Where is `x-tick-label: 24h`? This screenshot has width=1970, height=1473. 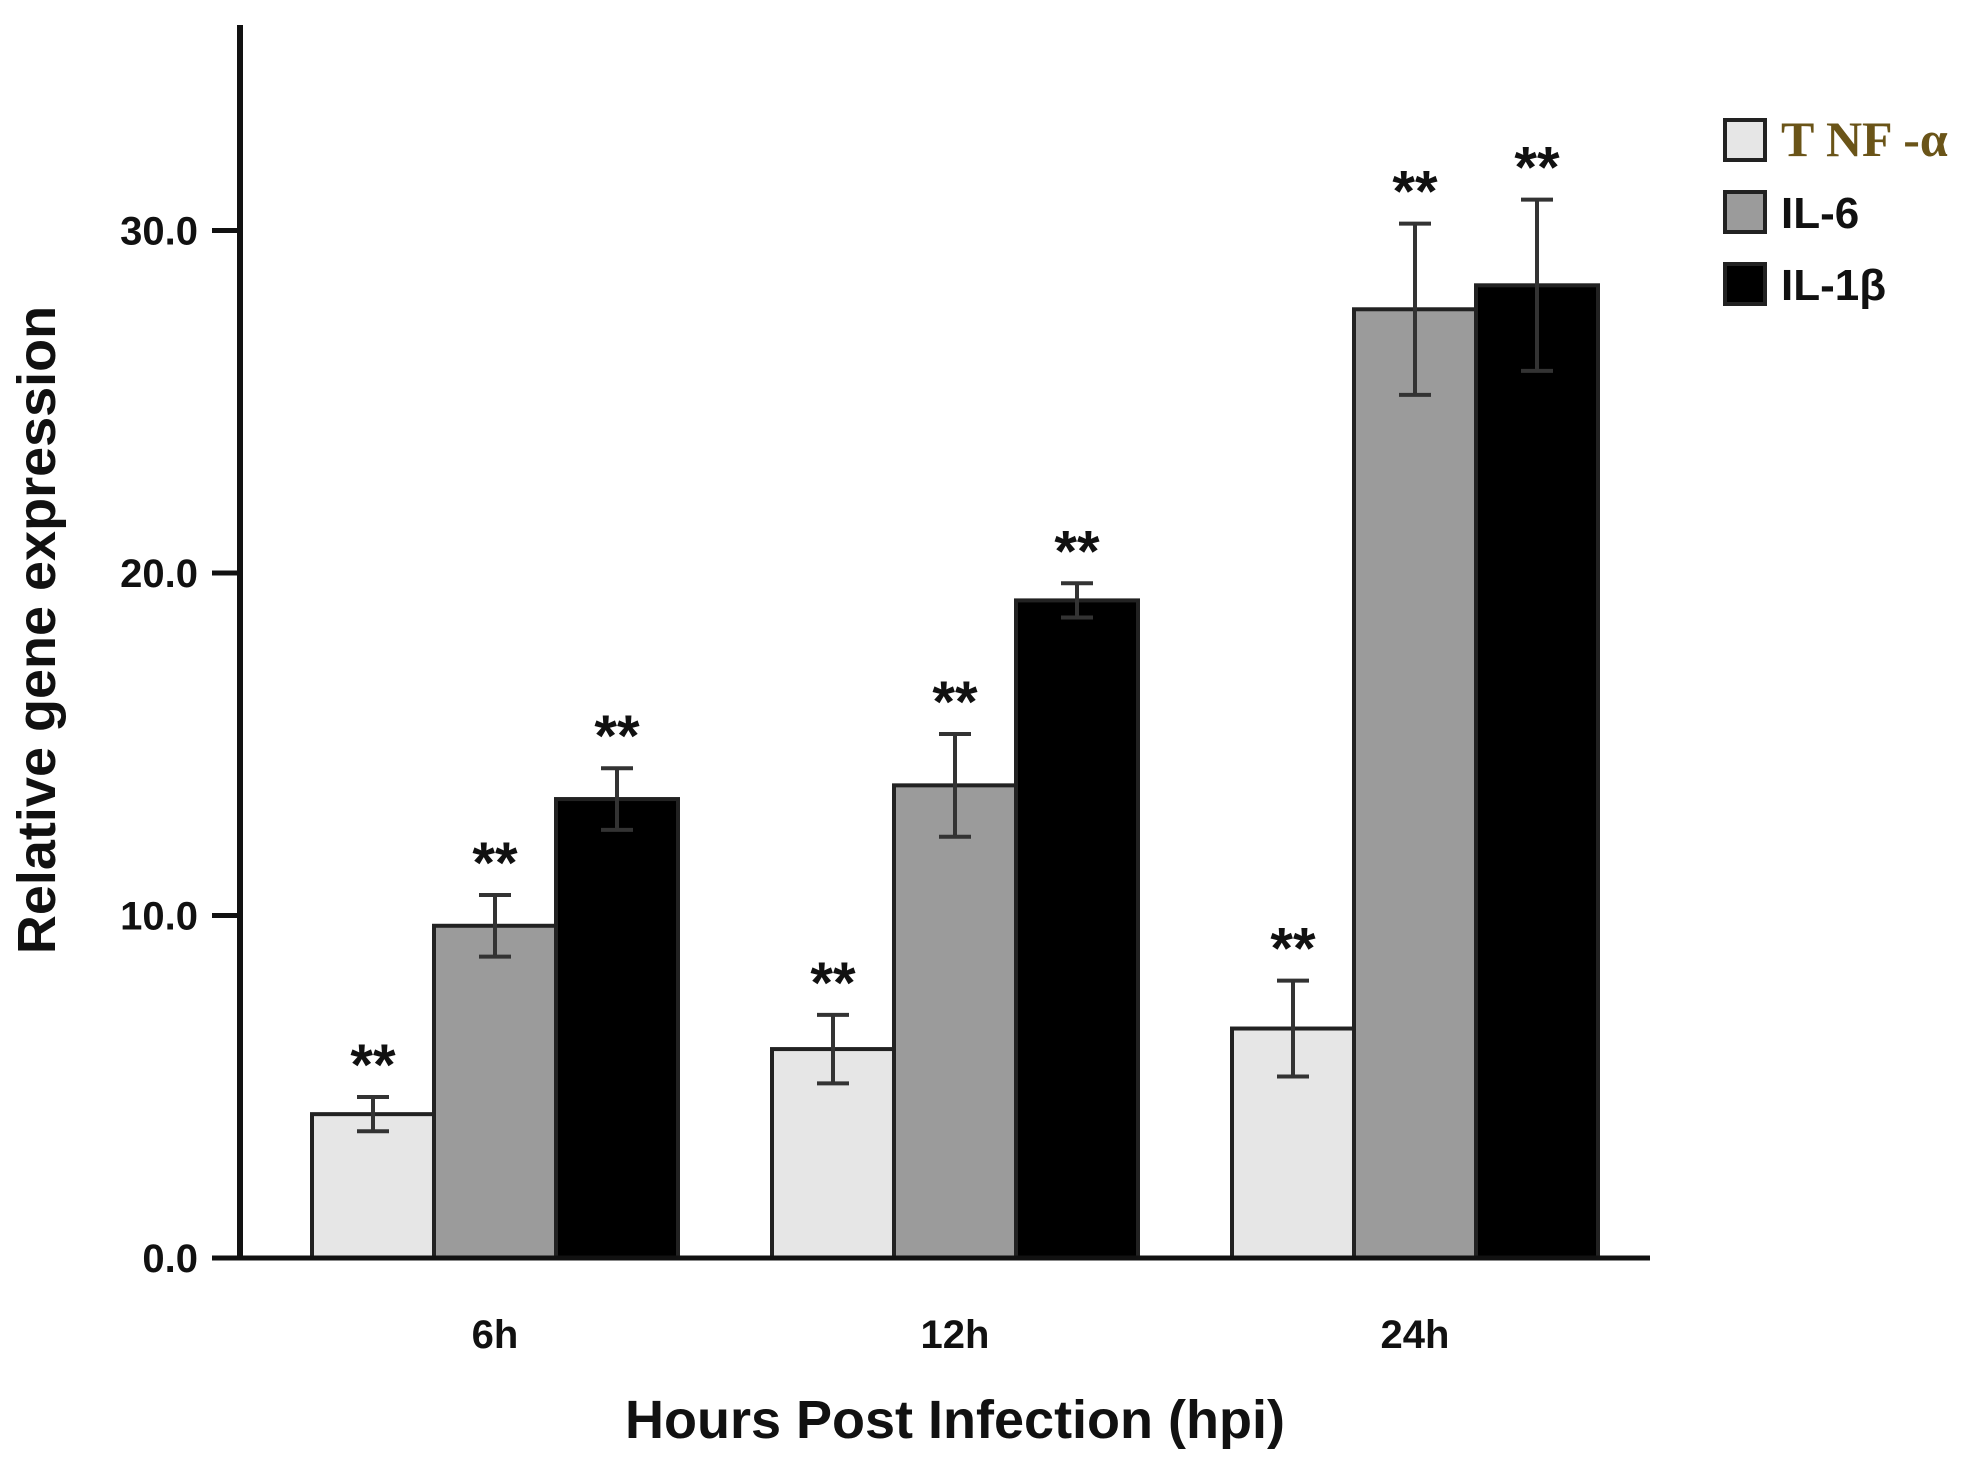
x-tick-label: 24h is located at coordinates (1415, 1335).